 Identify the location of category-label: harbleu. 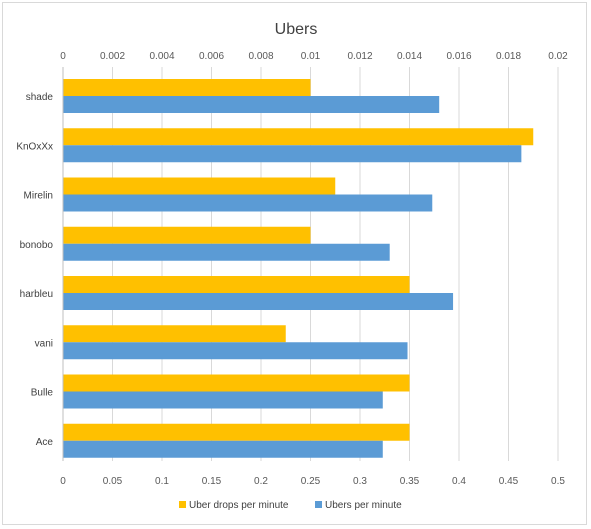
(36, 294).